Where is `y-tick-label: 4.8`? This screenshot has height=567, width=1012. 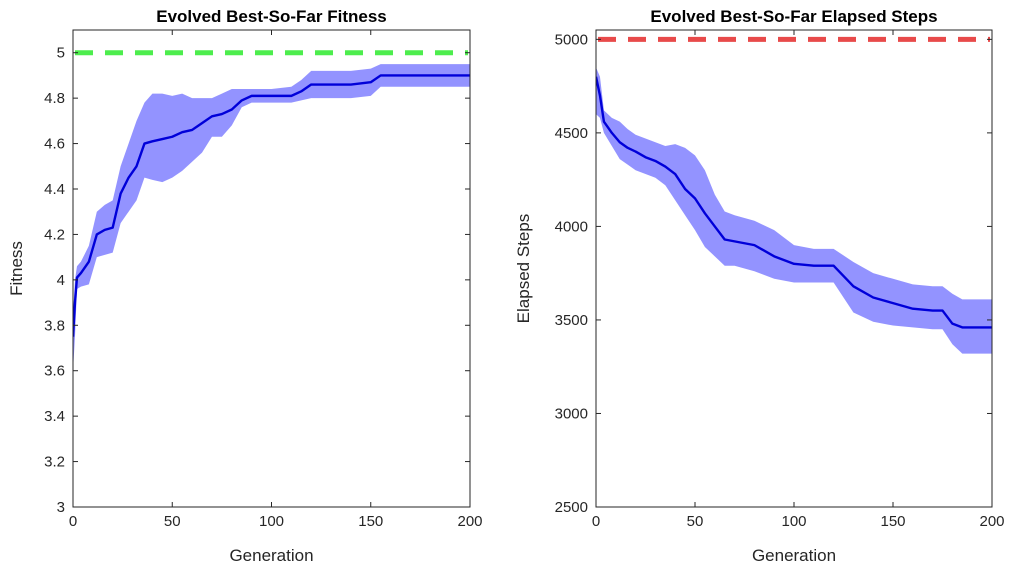 y-tick-label: 4.8 is located at coordinates (54, 98).